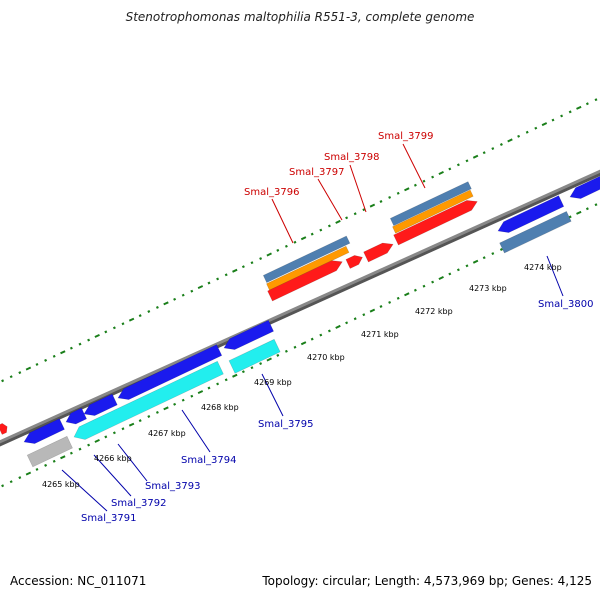 Image resolution: width=600 pixels, height=600 pixels. I want to click on feature-steelblue, so click(306, 259).